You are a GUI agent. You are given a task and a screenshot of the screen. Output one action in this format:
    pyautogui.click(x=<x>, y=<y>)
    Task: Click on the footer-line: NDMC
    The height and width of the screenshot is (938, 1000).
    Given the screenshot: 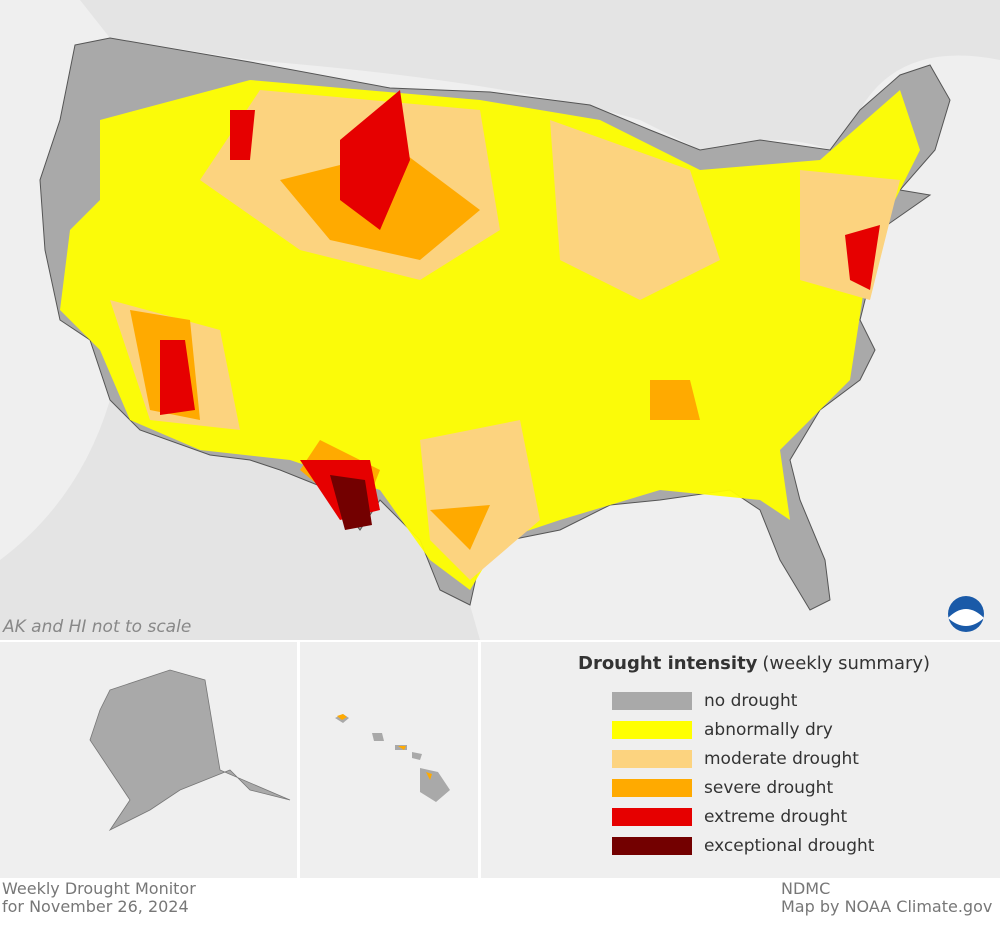 What is the action you would take?
    pyautogui.click(x=806, y=888)
    